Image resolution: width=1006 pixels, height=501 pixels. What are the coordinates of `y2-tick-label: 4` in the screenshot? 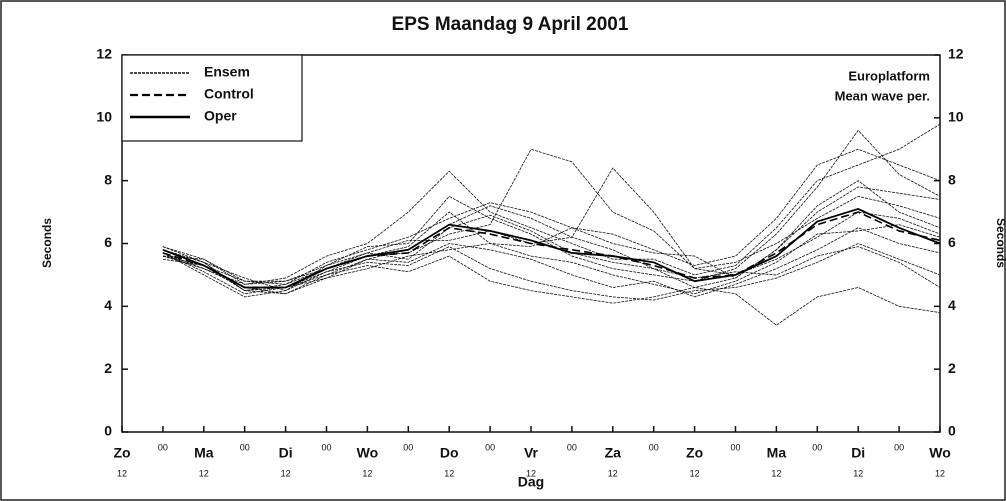 It's located at (952, 305).